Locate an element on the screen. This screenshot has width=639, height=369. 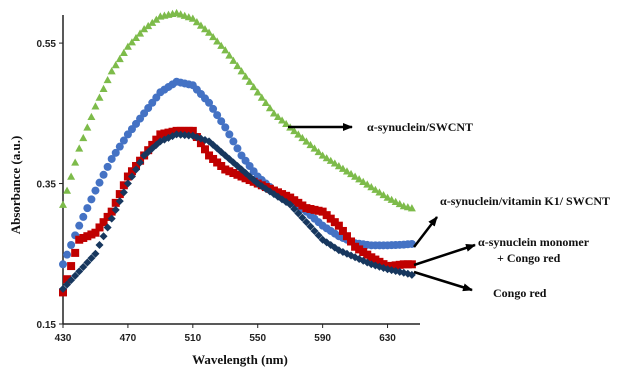
y-tick-label: 0.15 is located at coordinates (47, 325).